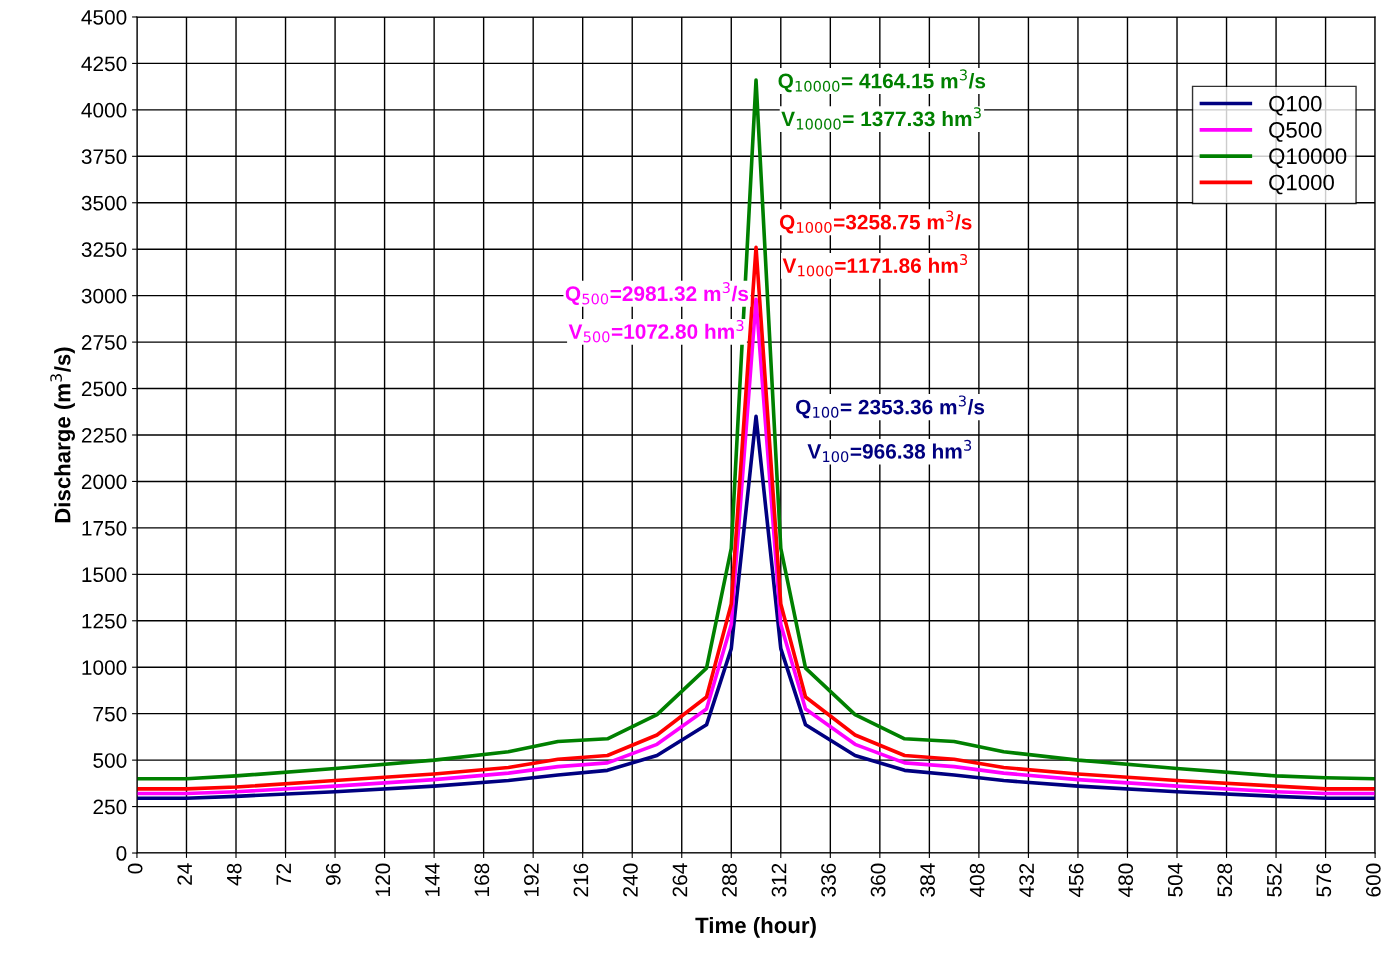 The height and width of the screenshot is (970, 1389). What do you see at coordinates (104, 157) in the screenshot?
I see `y-tick-label: 3750` at bounding box center [104, 157].